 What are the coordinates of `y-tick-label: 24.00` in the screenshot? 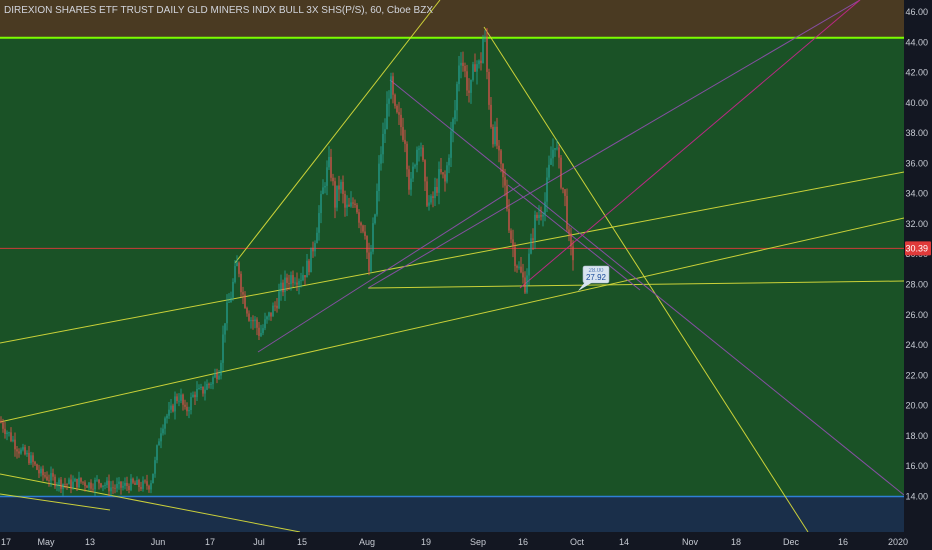 It's located at (916, 345).